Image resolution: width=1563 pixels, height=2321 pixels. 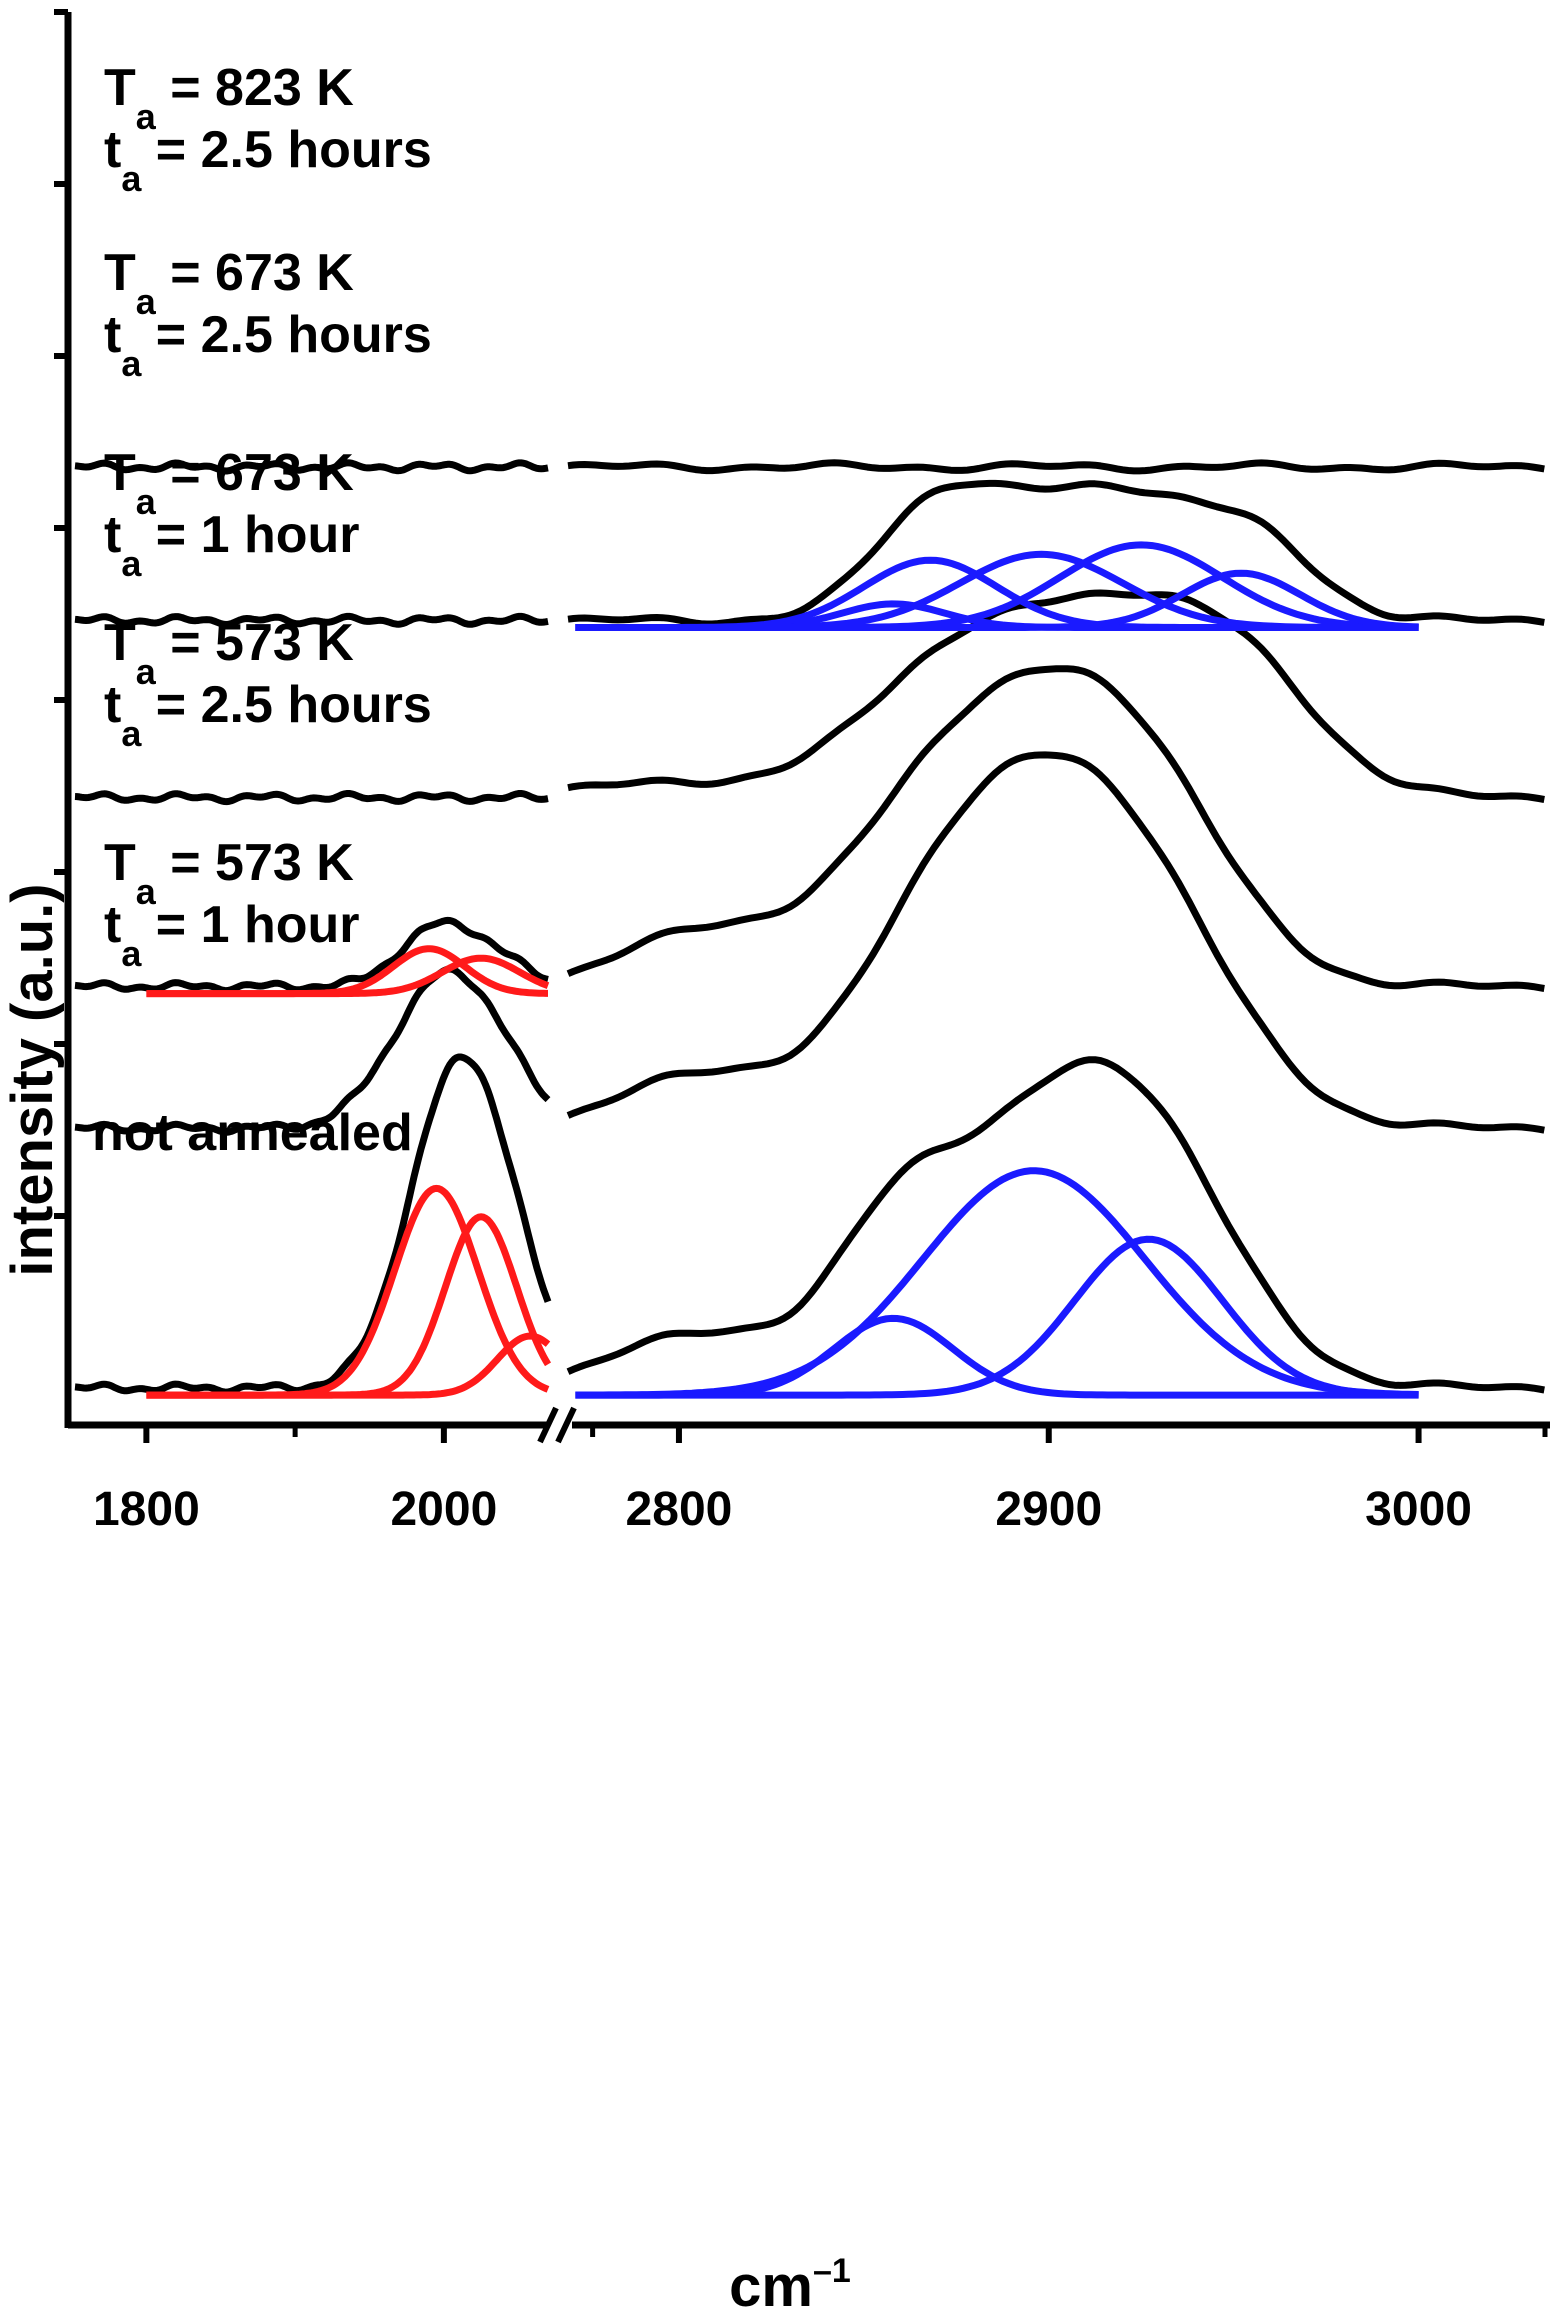 I want to click on x-tick-label: 2000, so click(x=443, y=1509).